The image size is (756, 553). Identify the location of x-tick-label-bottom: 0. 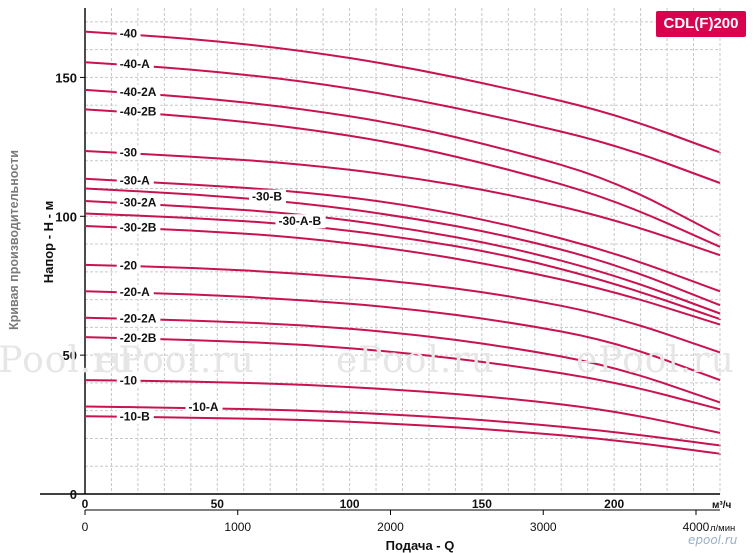
(85, 527).